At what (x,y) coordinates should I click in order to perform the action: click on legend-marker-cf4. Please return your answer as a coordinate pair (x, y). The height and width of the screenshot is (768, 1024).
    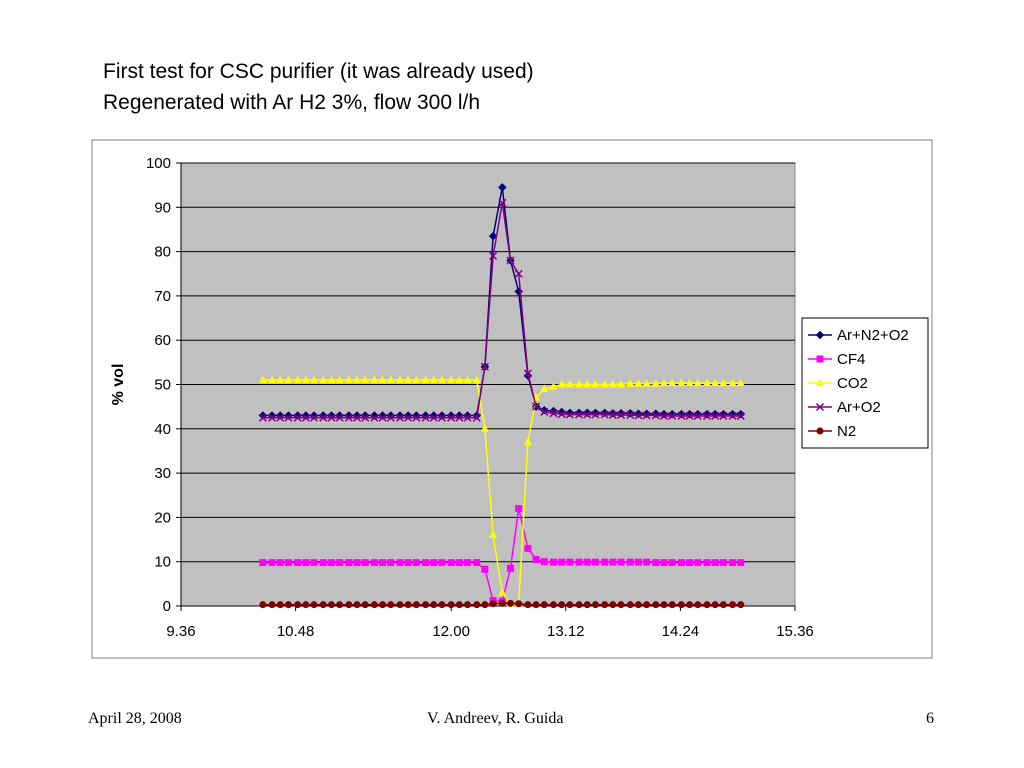
    Looking at the image, I should click on (820, 359).